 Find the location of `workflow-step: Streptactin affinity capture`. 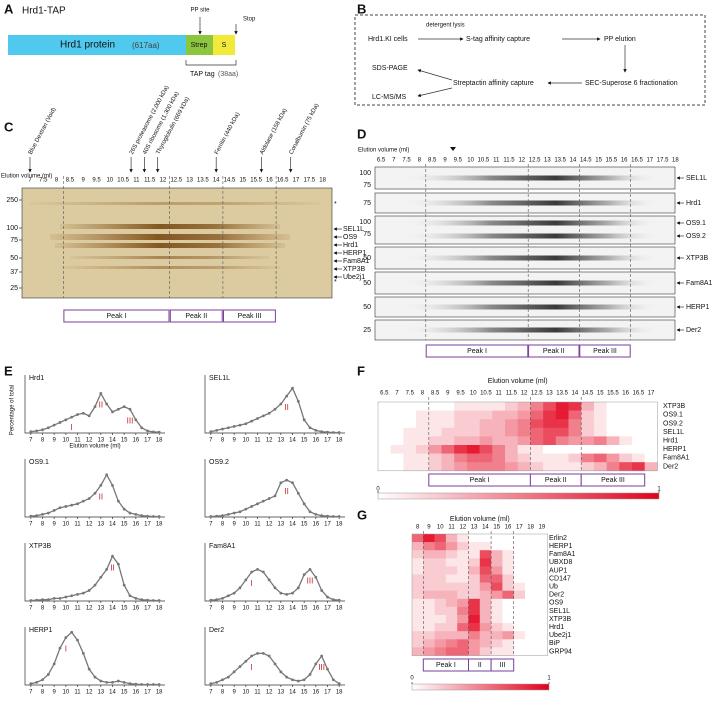

workflow-step: Streptactin affinity capture is located at coordinates (493, 83).